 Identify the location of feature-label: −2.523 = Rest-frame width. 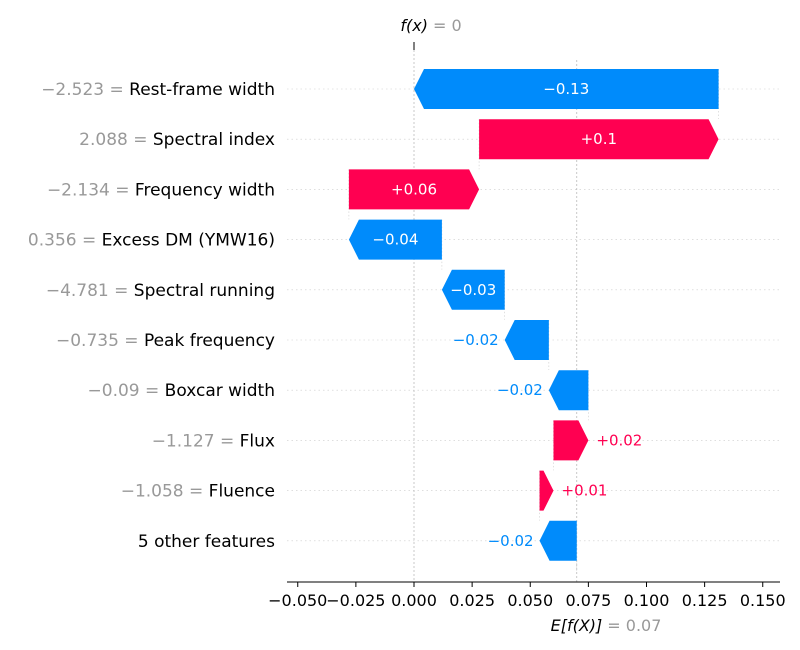
(158, 90).